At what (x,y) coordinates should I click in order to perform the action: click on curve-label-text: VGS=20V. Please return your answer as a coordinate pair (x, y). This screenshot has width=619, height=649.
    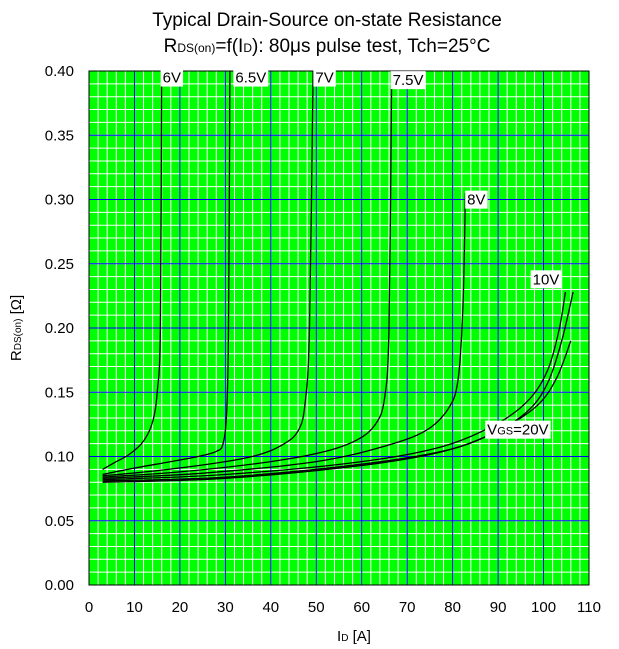
    Looking at the image, I should click on (517, 430).